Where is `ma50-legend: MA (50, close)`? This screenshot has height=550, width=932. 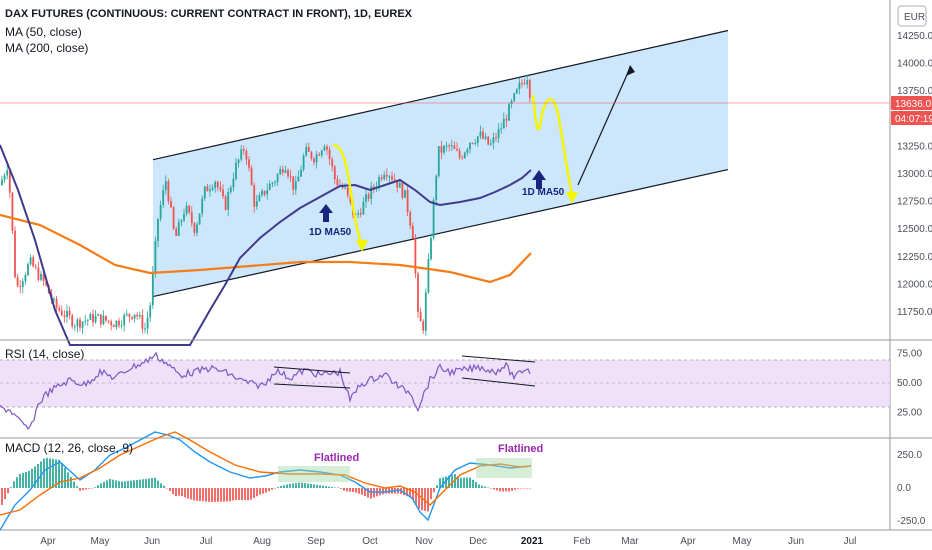 ma50-legend: MA (50, close) is located at coordinates (43, 32).